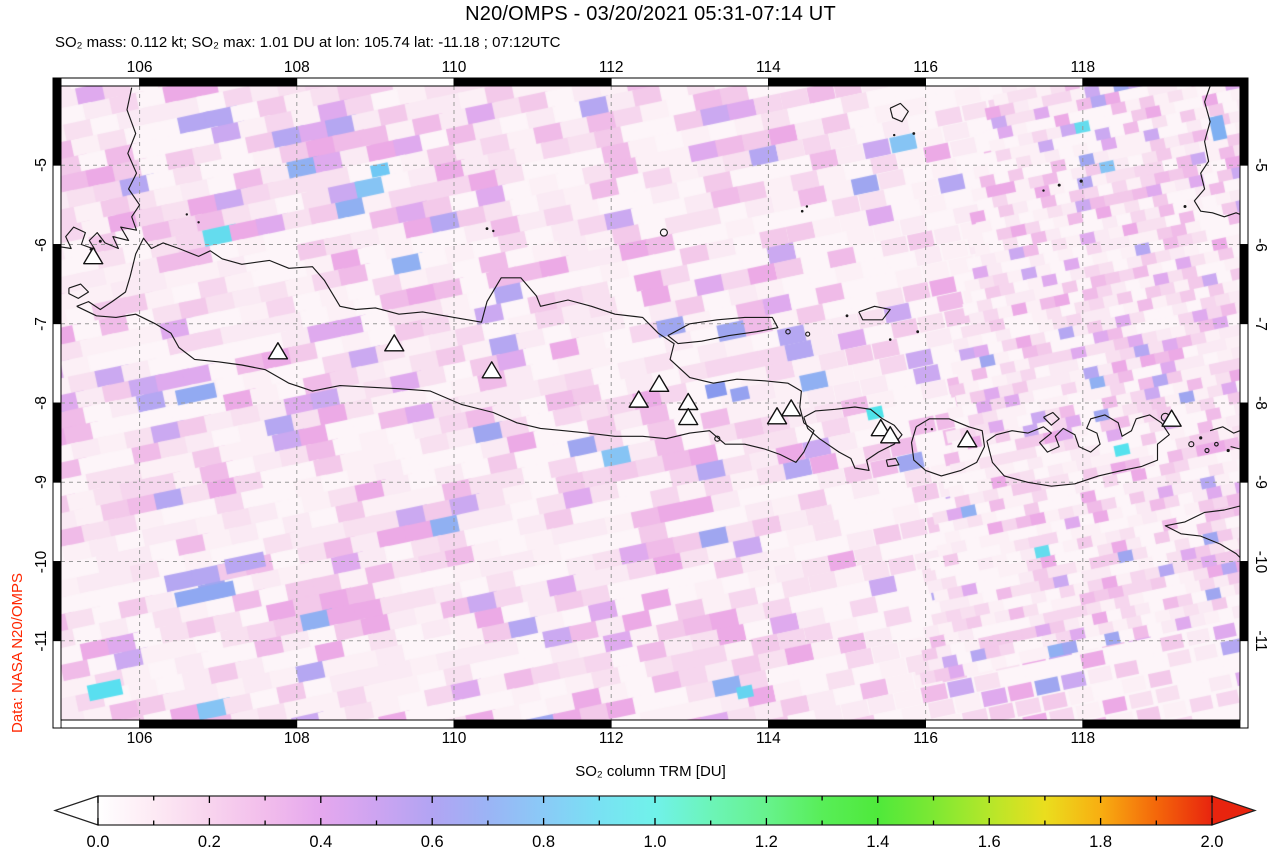 This screenshot has height=853, width=1272. What do you see at coordinates (543, 842) in the screenshot?
I see `colorbar-tick-label: 0.8` at bounding box center [543, 842].